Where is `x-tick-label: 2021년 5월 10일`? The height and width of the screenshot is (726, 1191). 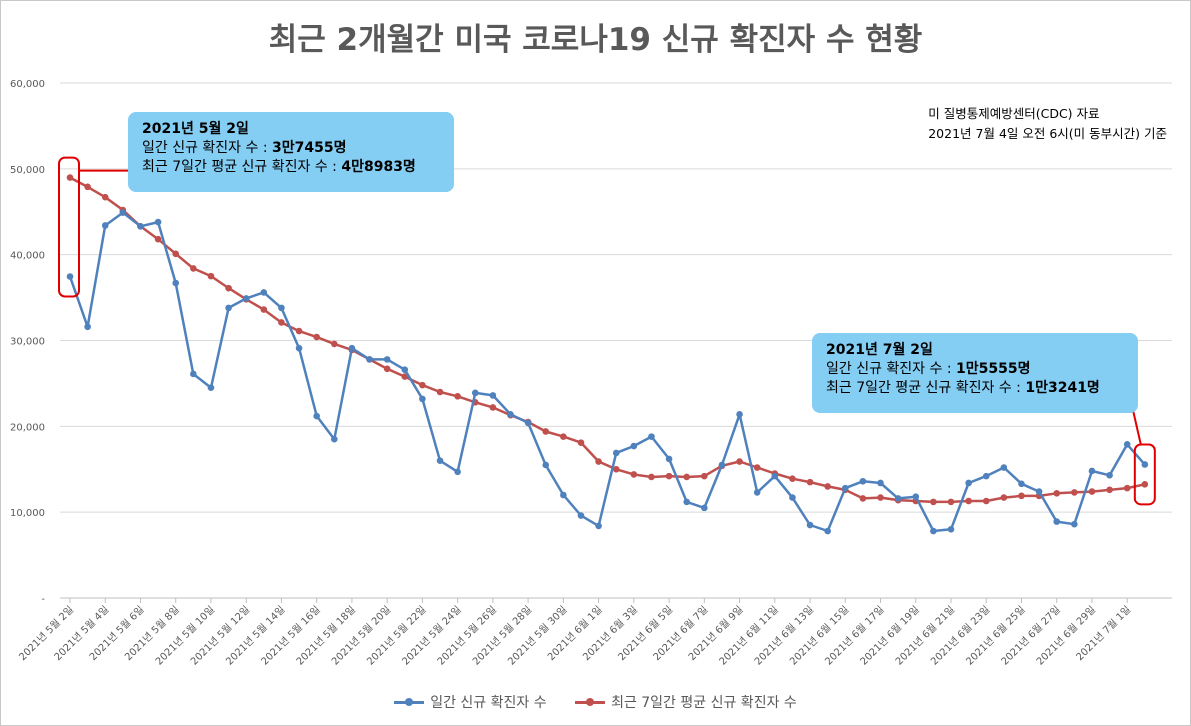
x-tick-label: 2021년 5월 10일 is located at coordinates (185, 636).